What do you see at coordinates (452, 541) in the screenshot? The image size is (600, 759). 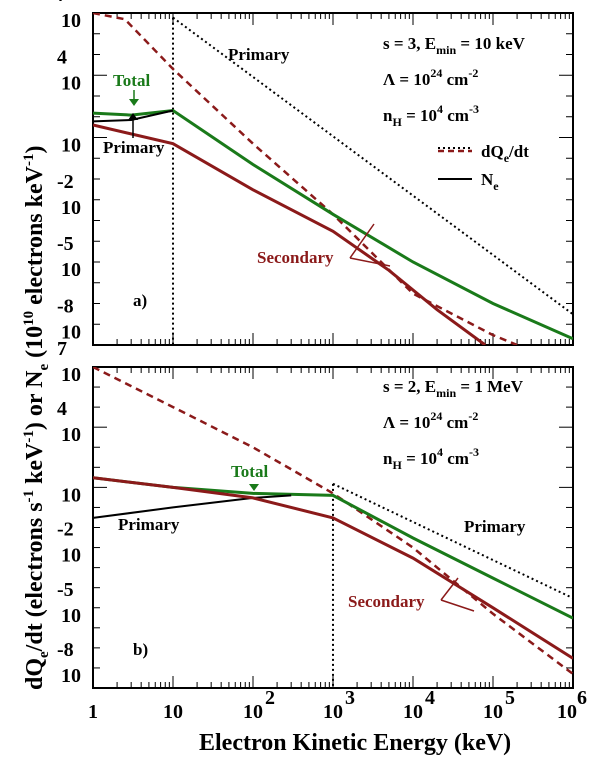 I see `panel-b-primary-dqdt-line` at bounding box center [452, 541].